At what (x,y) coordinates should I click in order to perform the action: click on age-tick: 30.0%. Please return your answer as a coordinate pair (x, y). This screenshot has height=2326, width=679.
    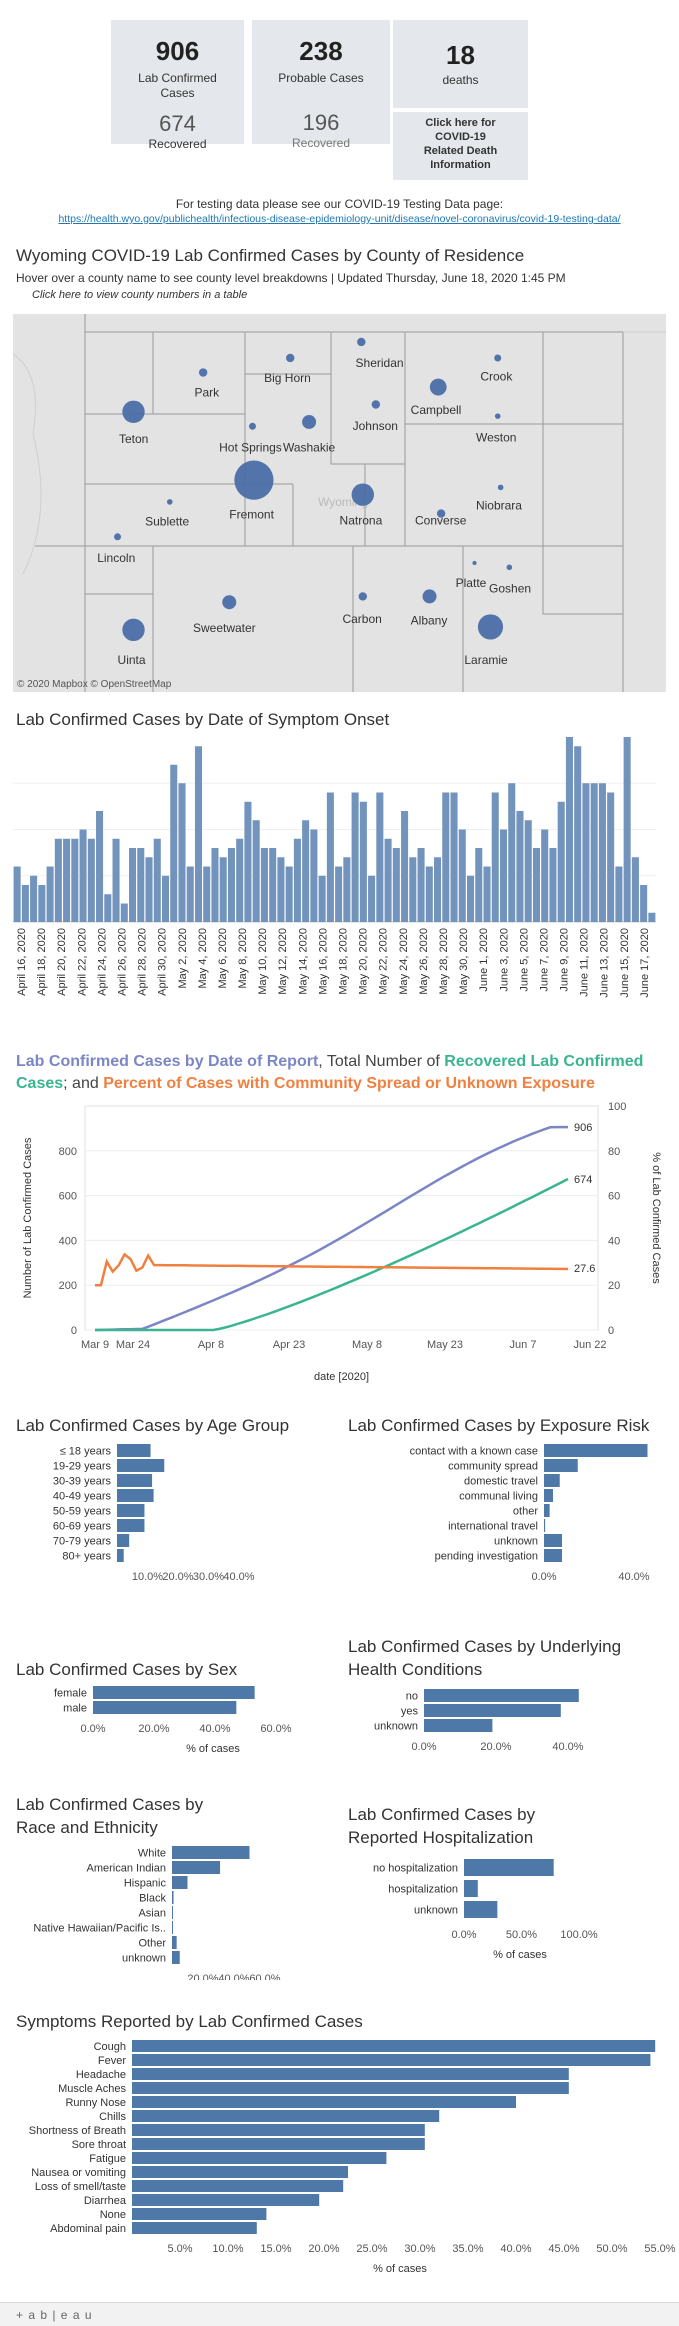
    Looking at the image, I should click on (208, 1577).